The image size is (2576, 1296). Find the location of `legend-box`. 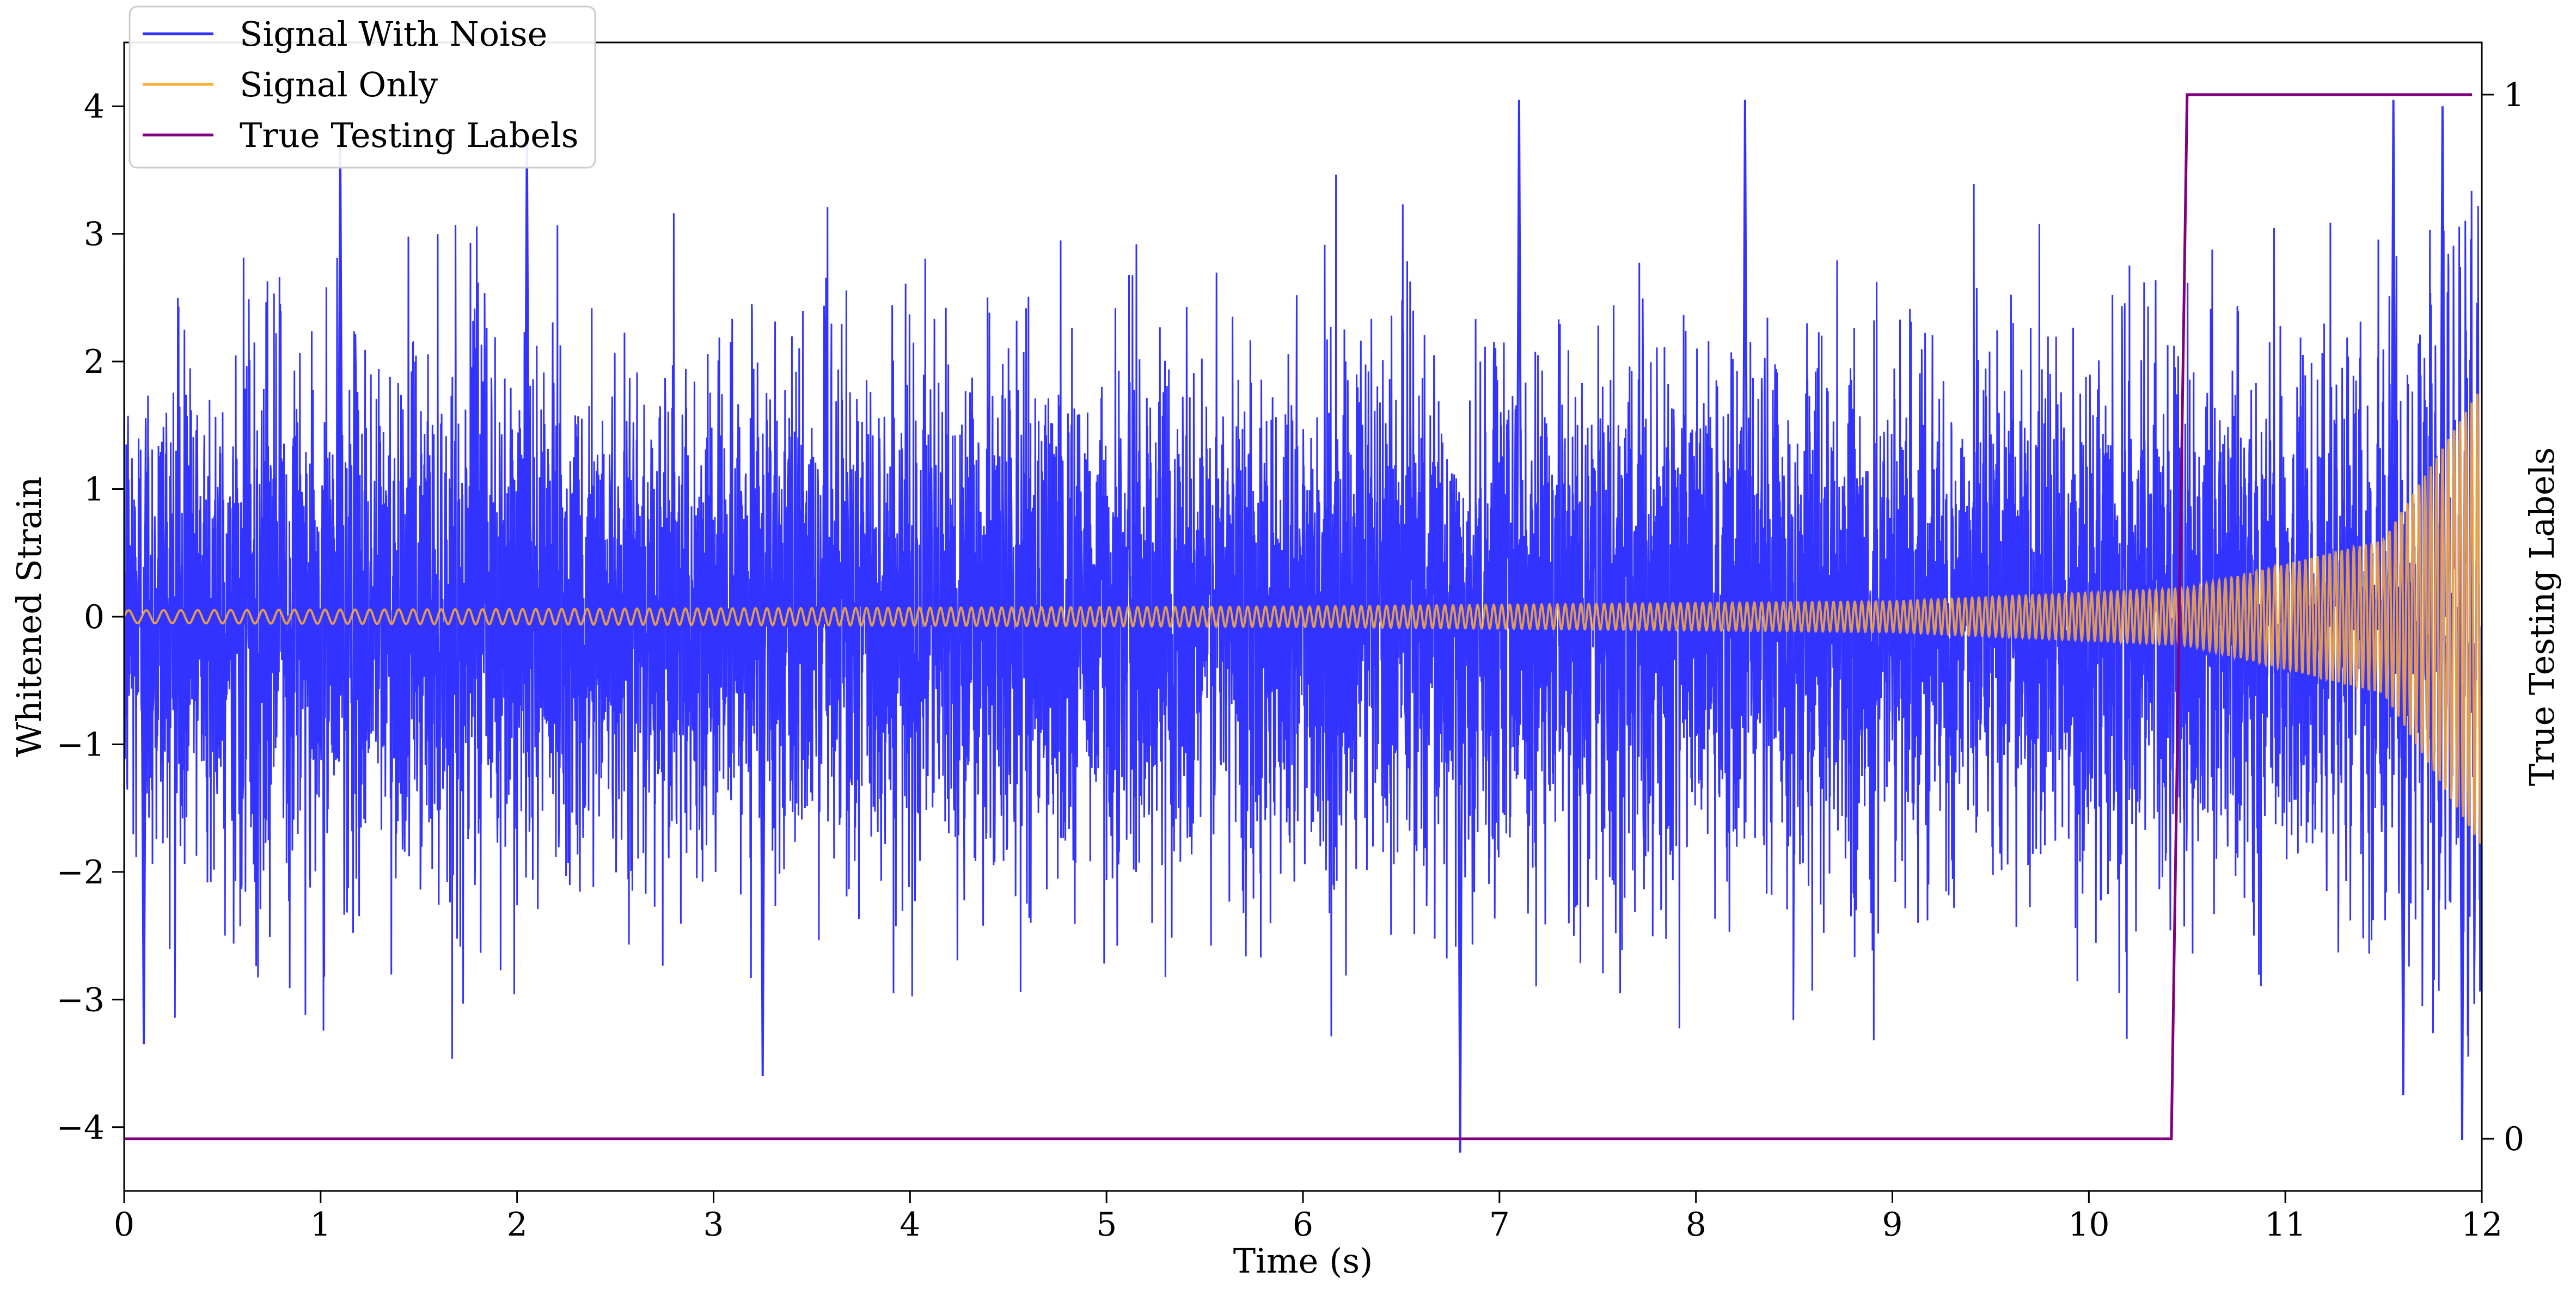

legend-box is located at coordinates (362, 87).